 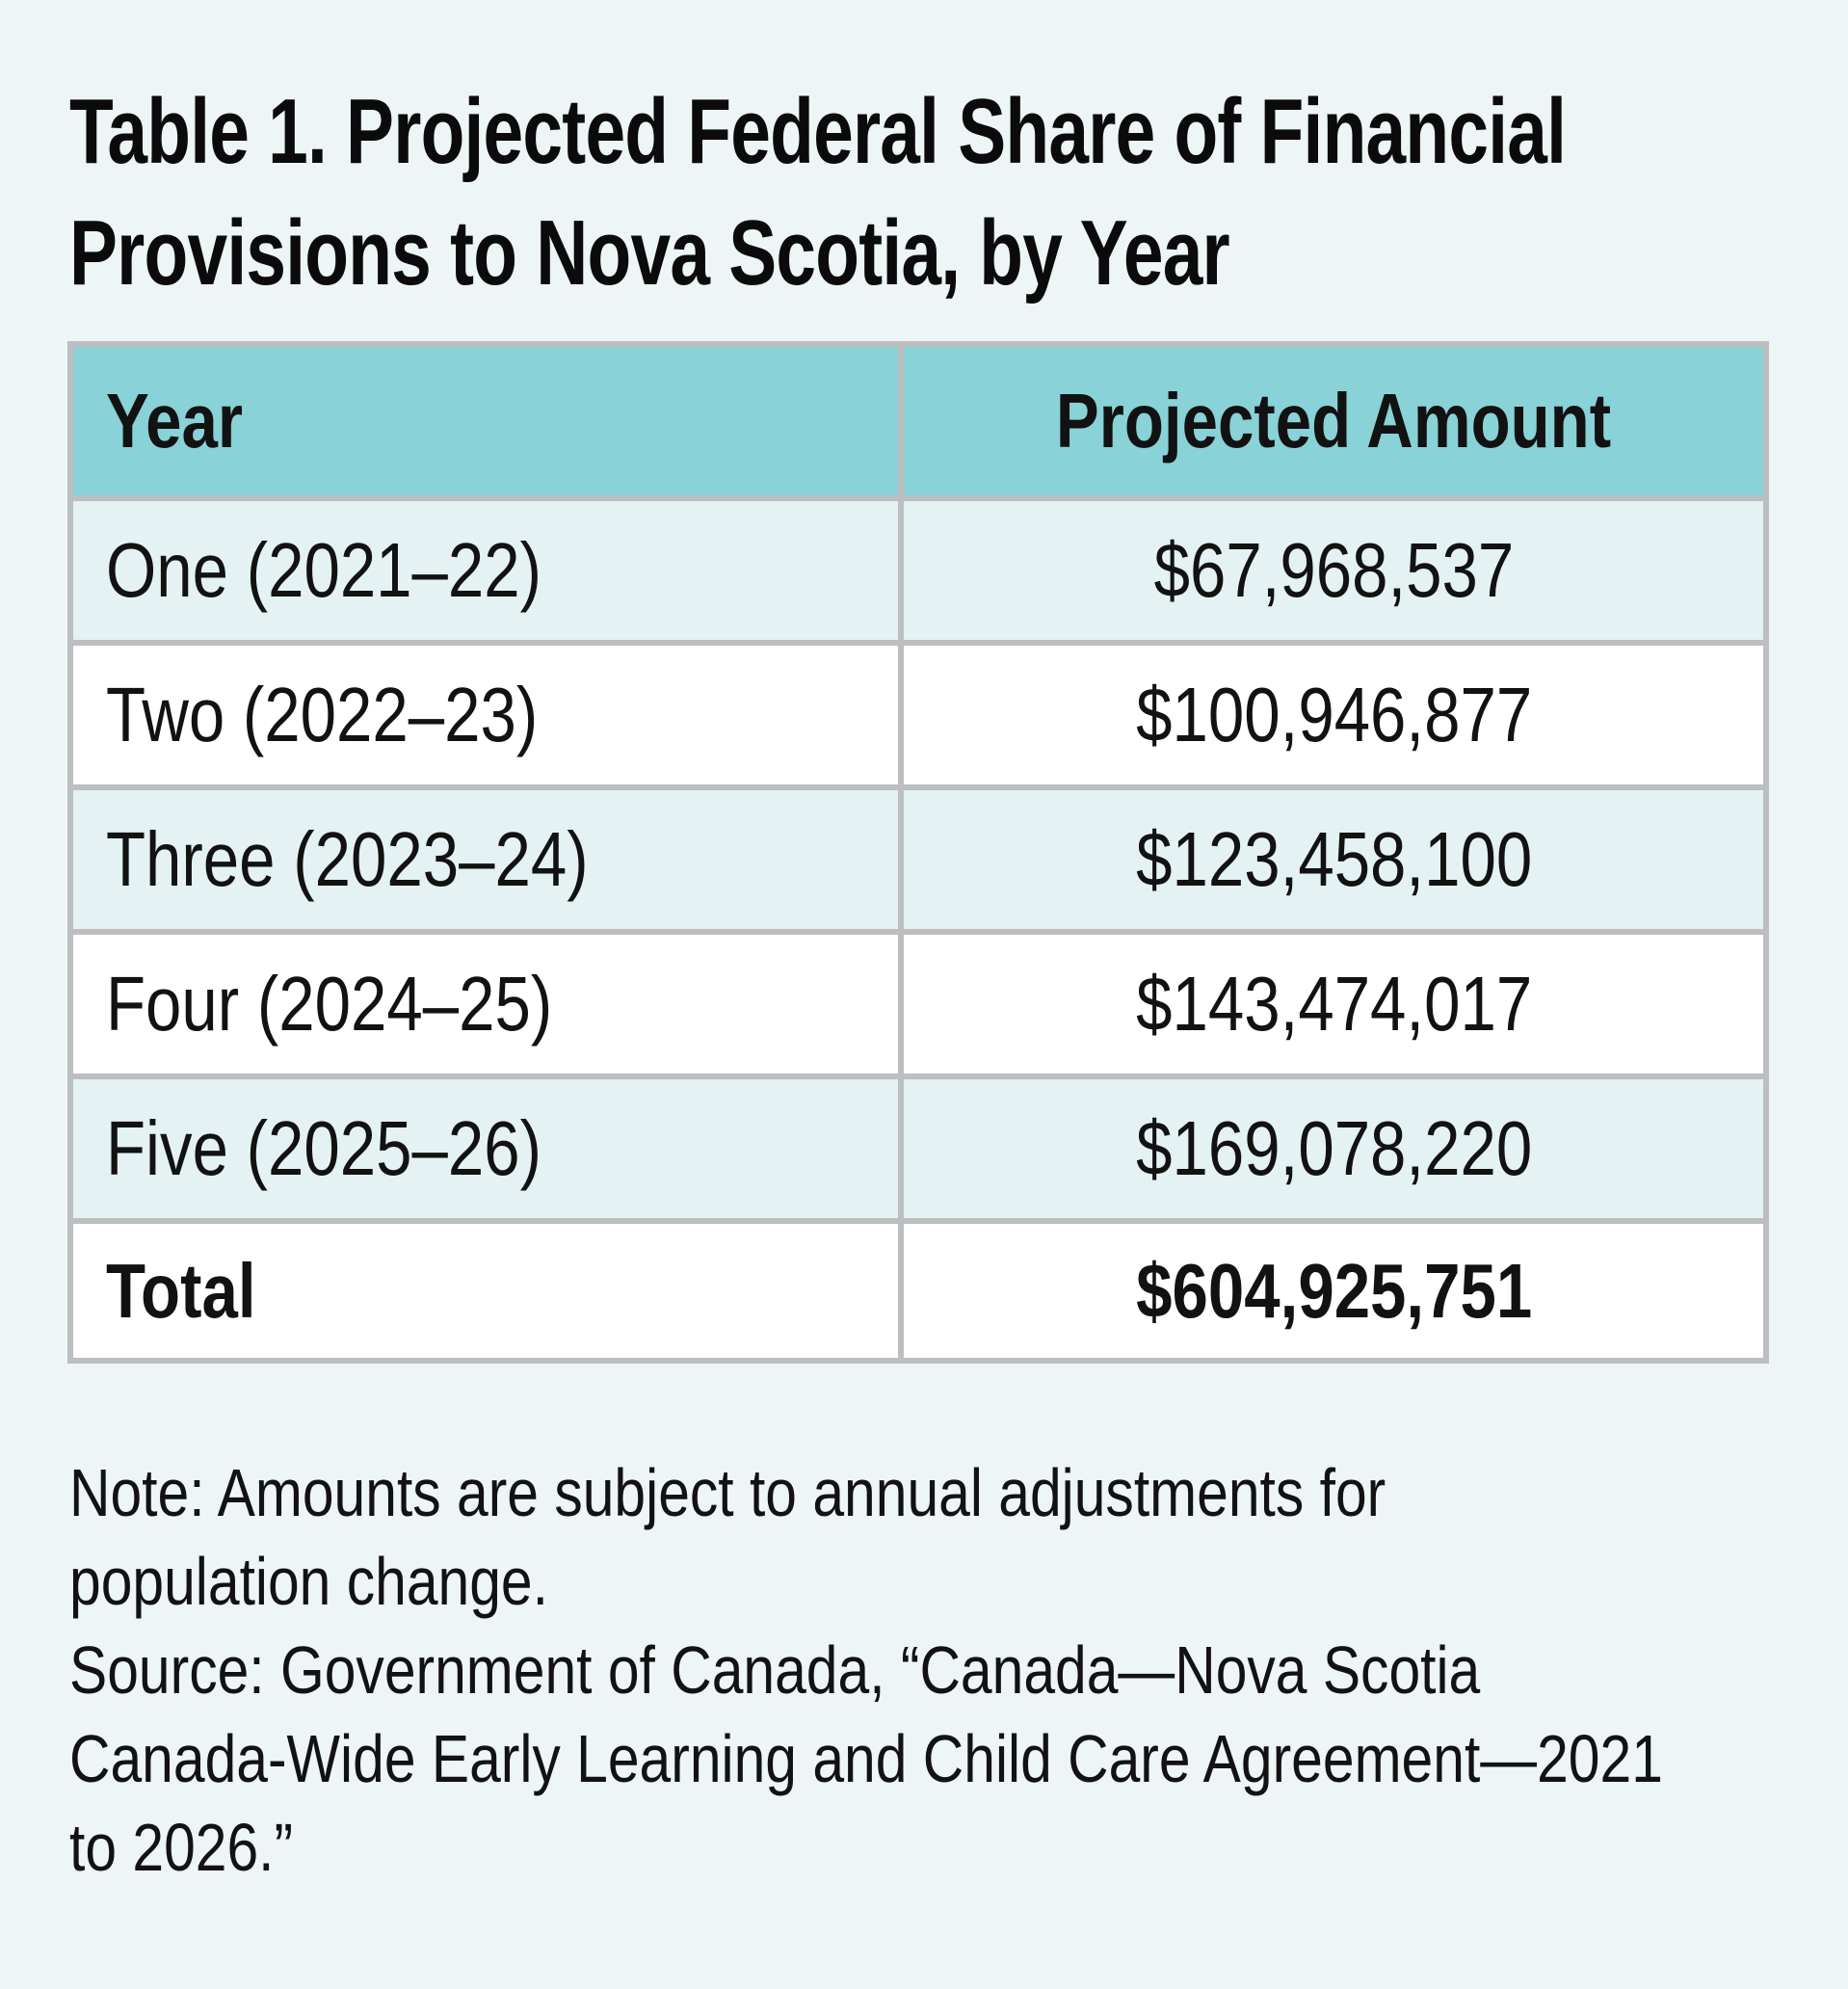 I want to click on year-cell: One (2021–22), so click(x=485, y=571).